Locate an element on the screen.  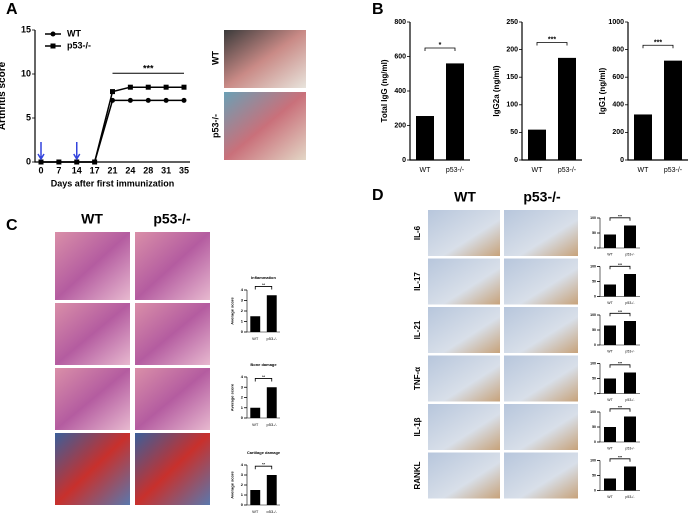
x-tick-label: 7 is located at coordinates (58, 170).